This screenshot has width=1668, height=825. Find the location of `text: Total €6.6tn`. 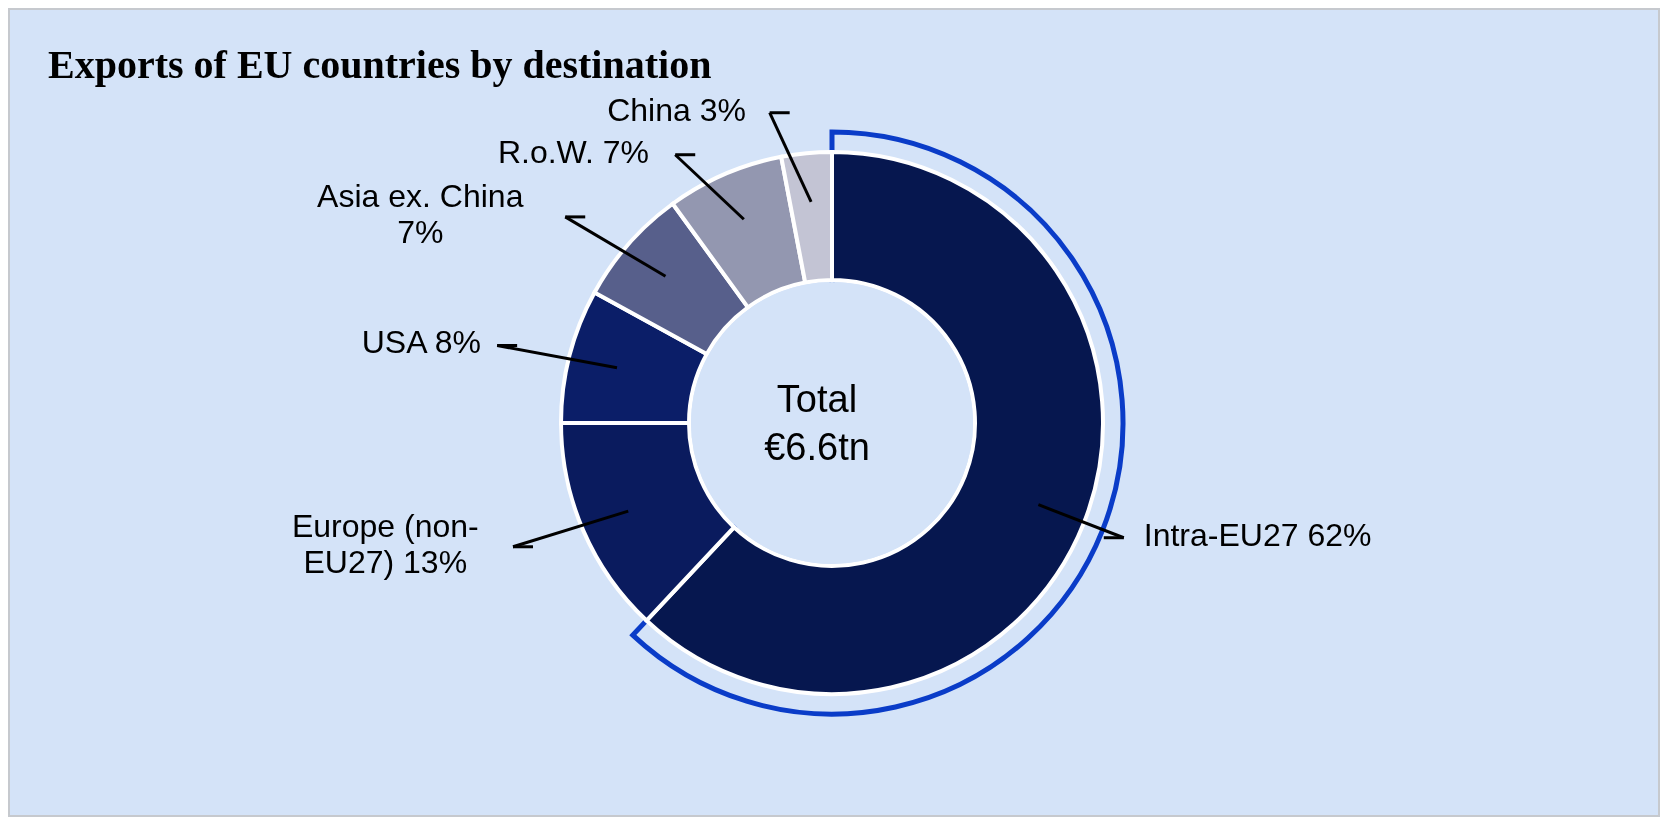

text: Total €6.6tn is located at coordinates (817, 423).